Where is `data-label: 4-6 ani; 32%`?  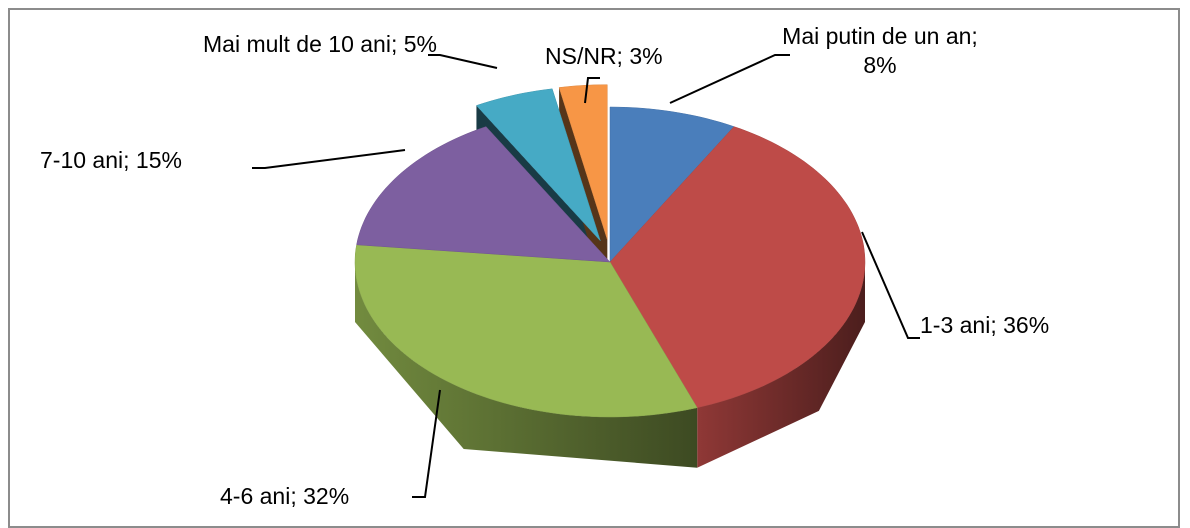
data-label: 4-6 ani; 32% is located at coordinates (285, 496).